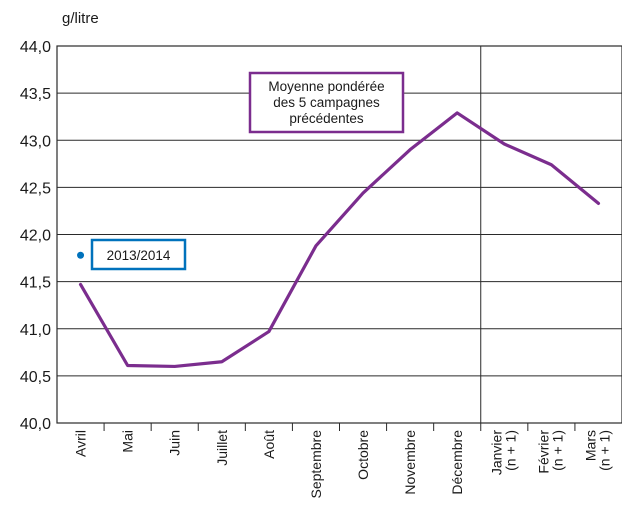  I want to click on x-tick-label: Novembre, so click(410, 462).